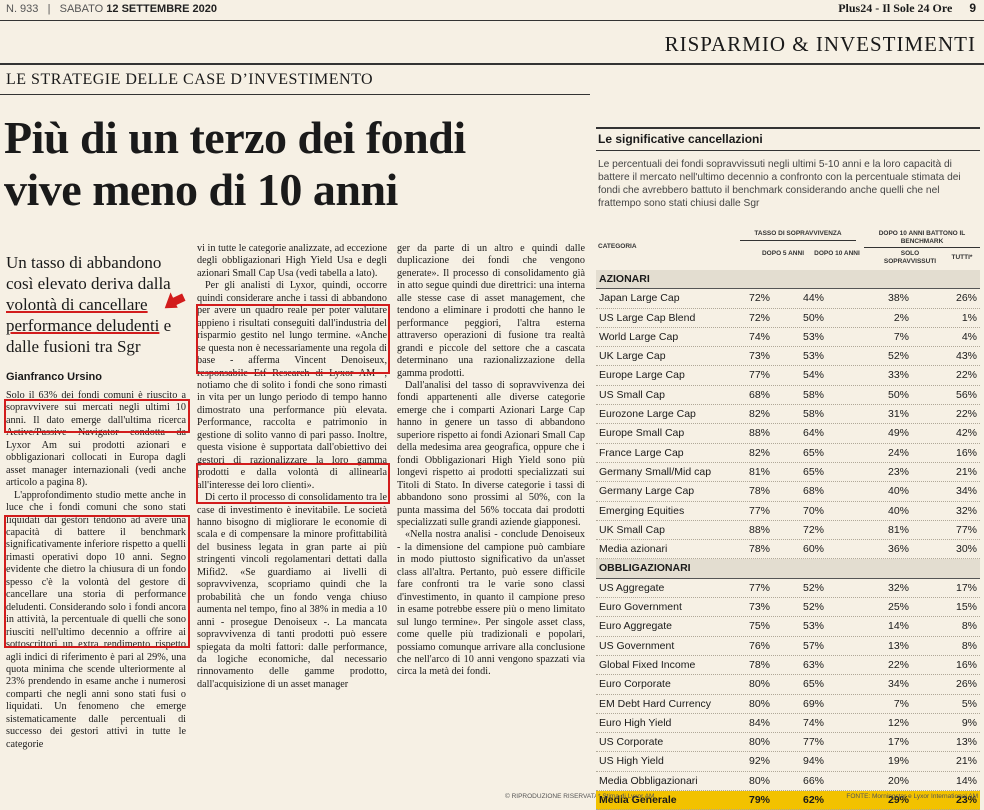 This screenshot has height=810, width=984. What do you see at coordinates (759, 414) in the screenshot?
I see `cell-value: 82%` at bounding box center [759, 414].